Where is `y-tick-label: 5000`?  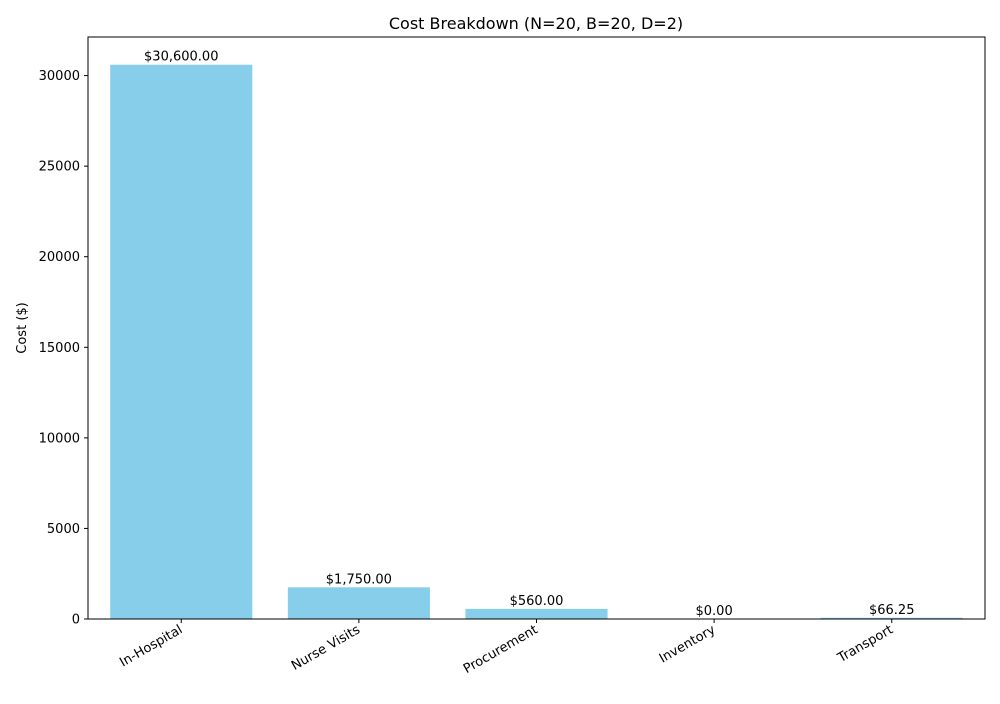
y-tick-label: 5000 is located at coordinates (63, 529).